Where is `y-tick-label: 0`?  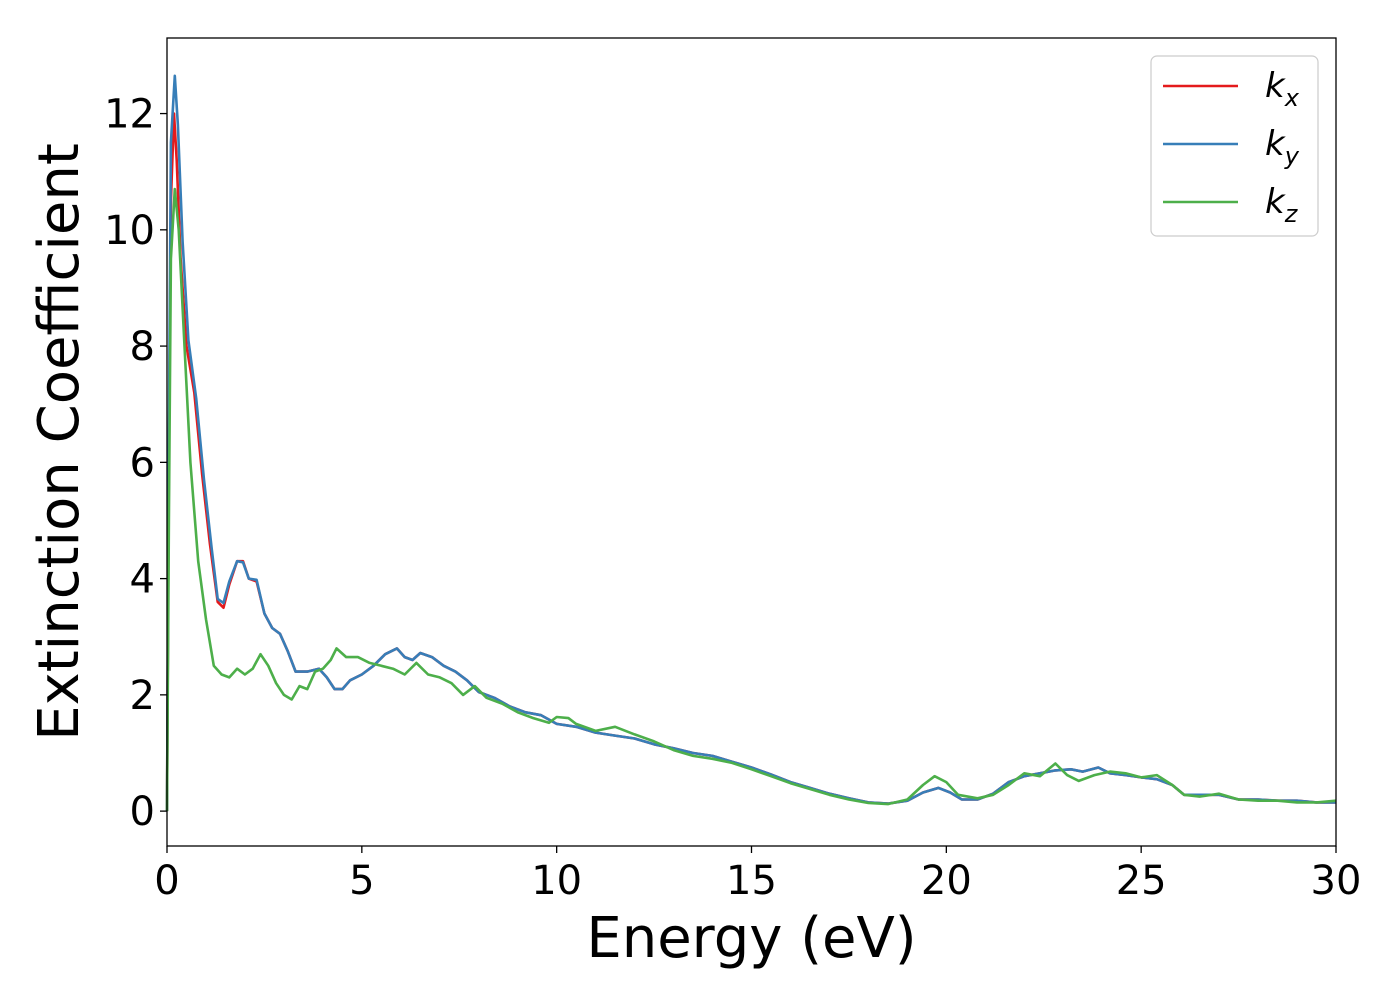
y-tick-label: 0 is located at coordinates (142, 812).